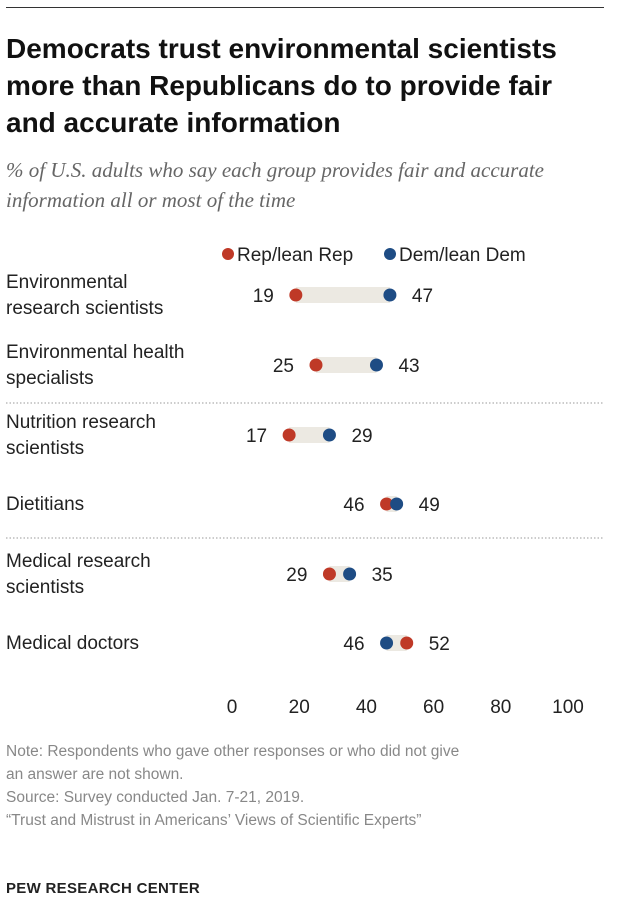 The image size is (630, 916). Describe the element at coordinates (366, 707) in the screenshot. I see `x-tick-label: 40` at that location.